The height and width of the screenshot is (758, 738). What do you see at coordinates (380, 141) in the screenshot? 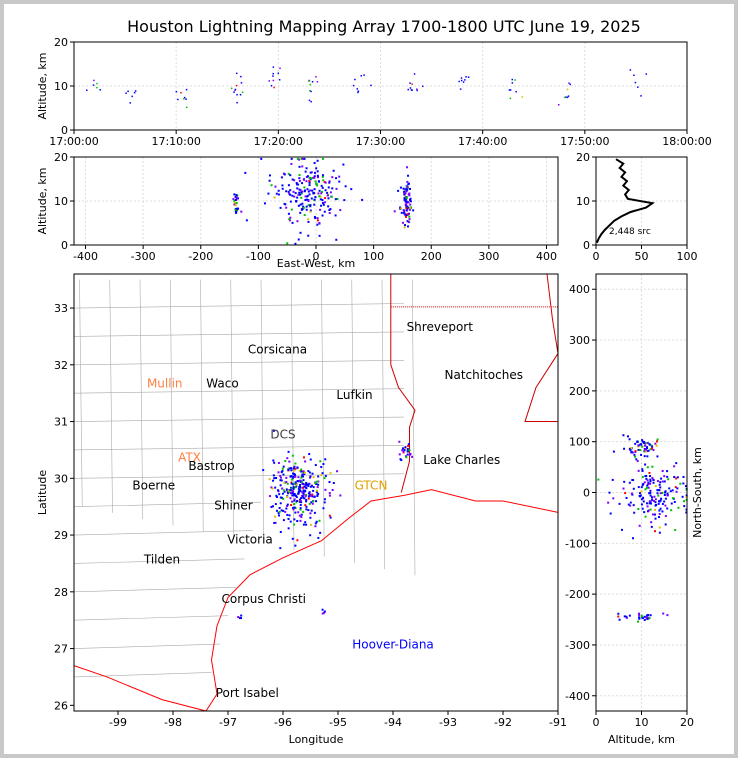
I see `p1-xtick-label: 17:30:00` at bounding box center [380, 141].